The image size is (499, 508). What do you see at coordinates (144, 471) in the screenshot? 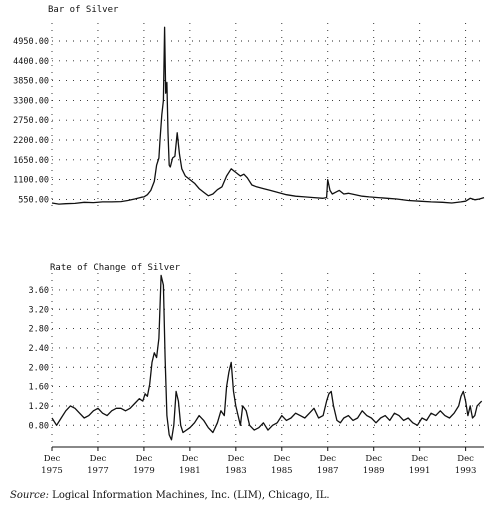
I see `x-tick-year: 1979` at bounding box center [144, 471].